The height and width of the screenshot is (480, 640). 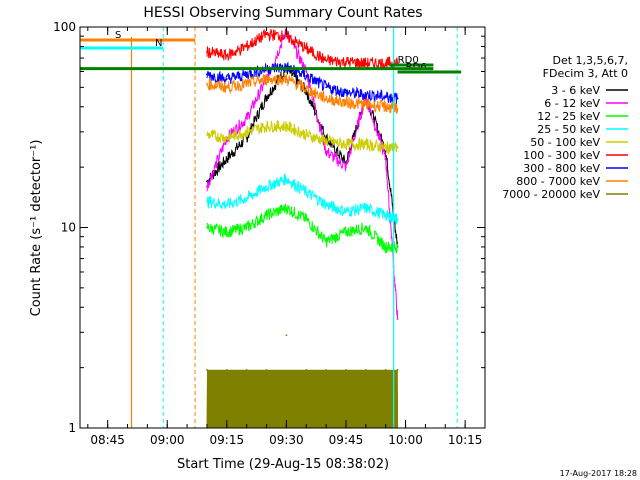 What do you see at coordinates (68, 228) in the screenshot?
I see `y-tick-label: 10` at bounding box center [68, 228].